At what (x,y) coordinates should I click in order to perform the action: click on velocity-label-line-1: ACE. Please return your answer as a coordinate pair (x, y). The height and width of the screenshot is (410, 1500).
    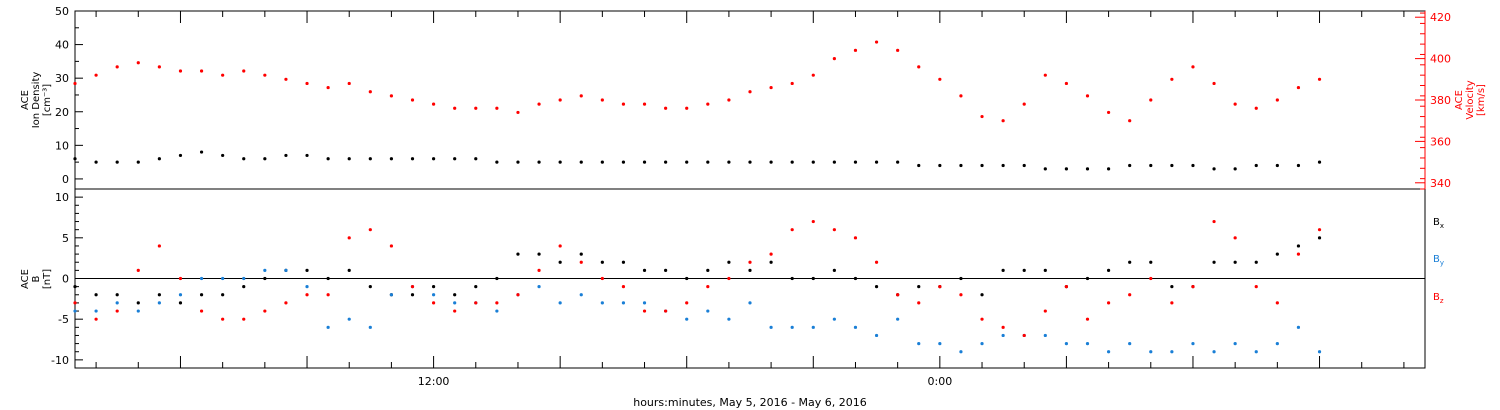
    Looking at the image, I should click on (1459, 100).